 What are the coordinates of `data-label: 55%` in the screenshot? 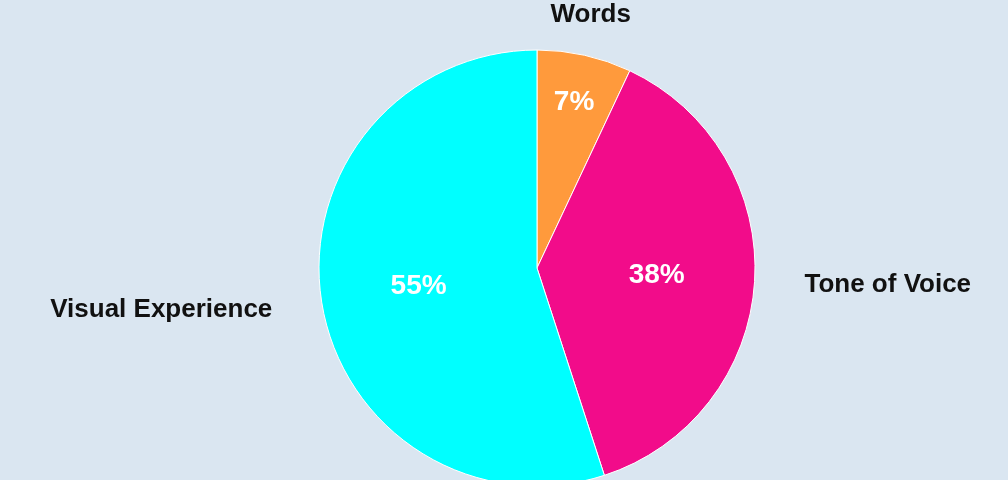 It's located at (418, 285).